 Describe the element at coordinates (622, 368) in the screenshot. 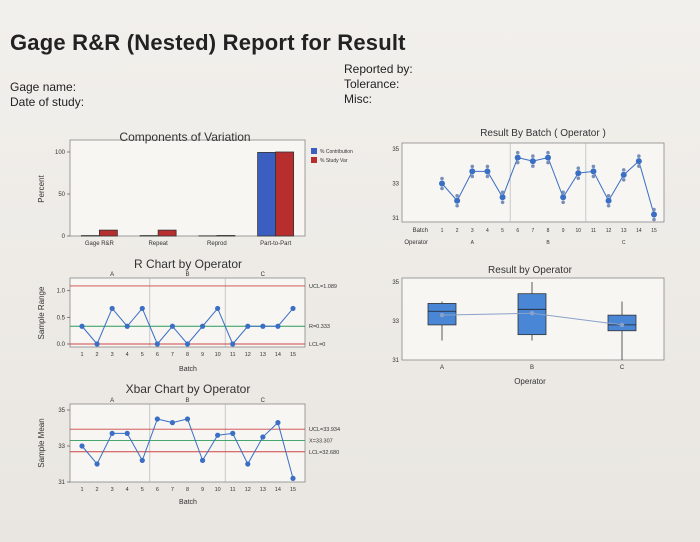

I see `byoperator-category-label: C` at that location.